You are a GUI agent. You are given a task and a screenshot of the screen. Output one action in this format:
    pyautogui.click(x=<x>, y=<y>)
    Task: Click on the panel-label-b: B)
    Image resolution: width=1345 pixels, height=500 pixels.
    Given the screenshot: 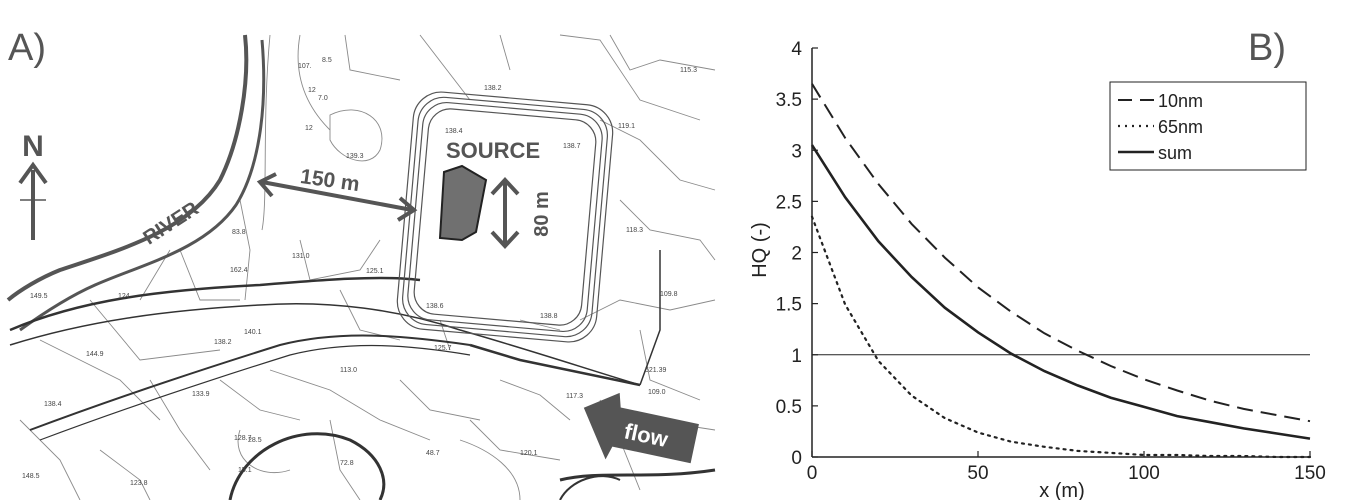 What is the action you would take?
    pyautogui.click(x=1267, y=48)
    